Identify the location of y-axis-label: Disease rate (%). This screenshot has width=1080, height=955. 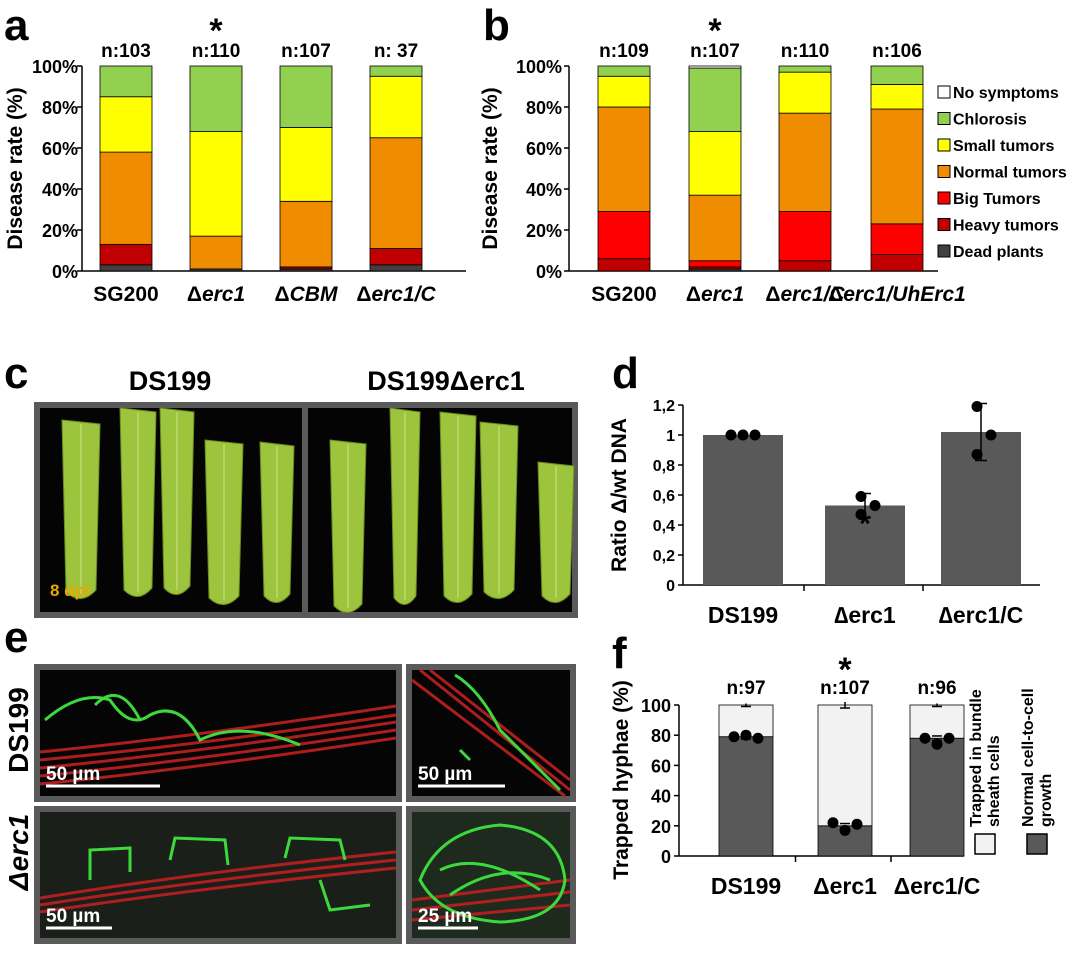
(15, 168).